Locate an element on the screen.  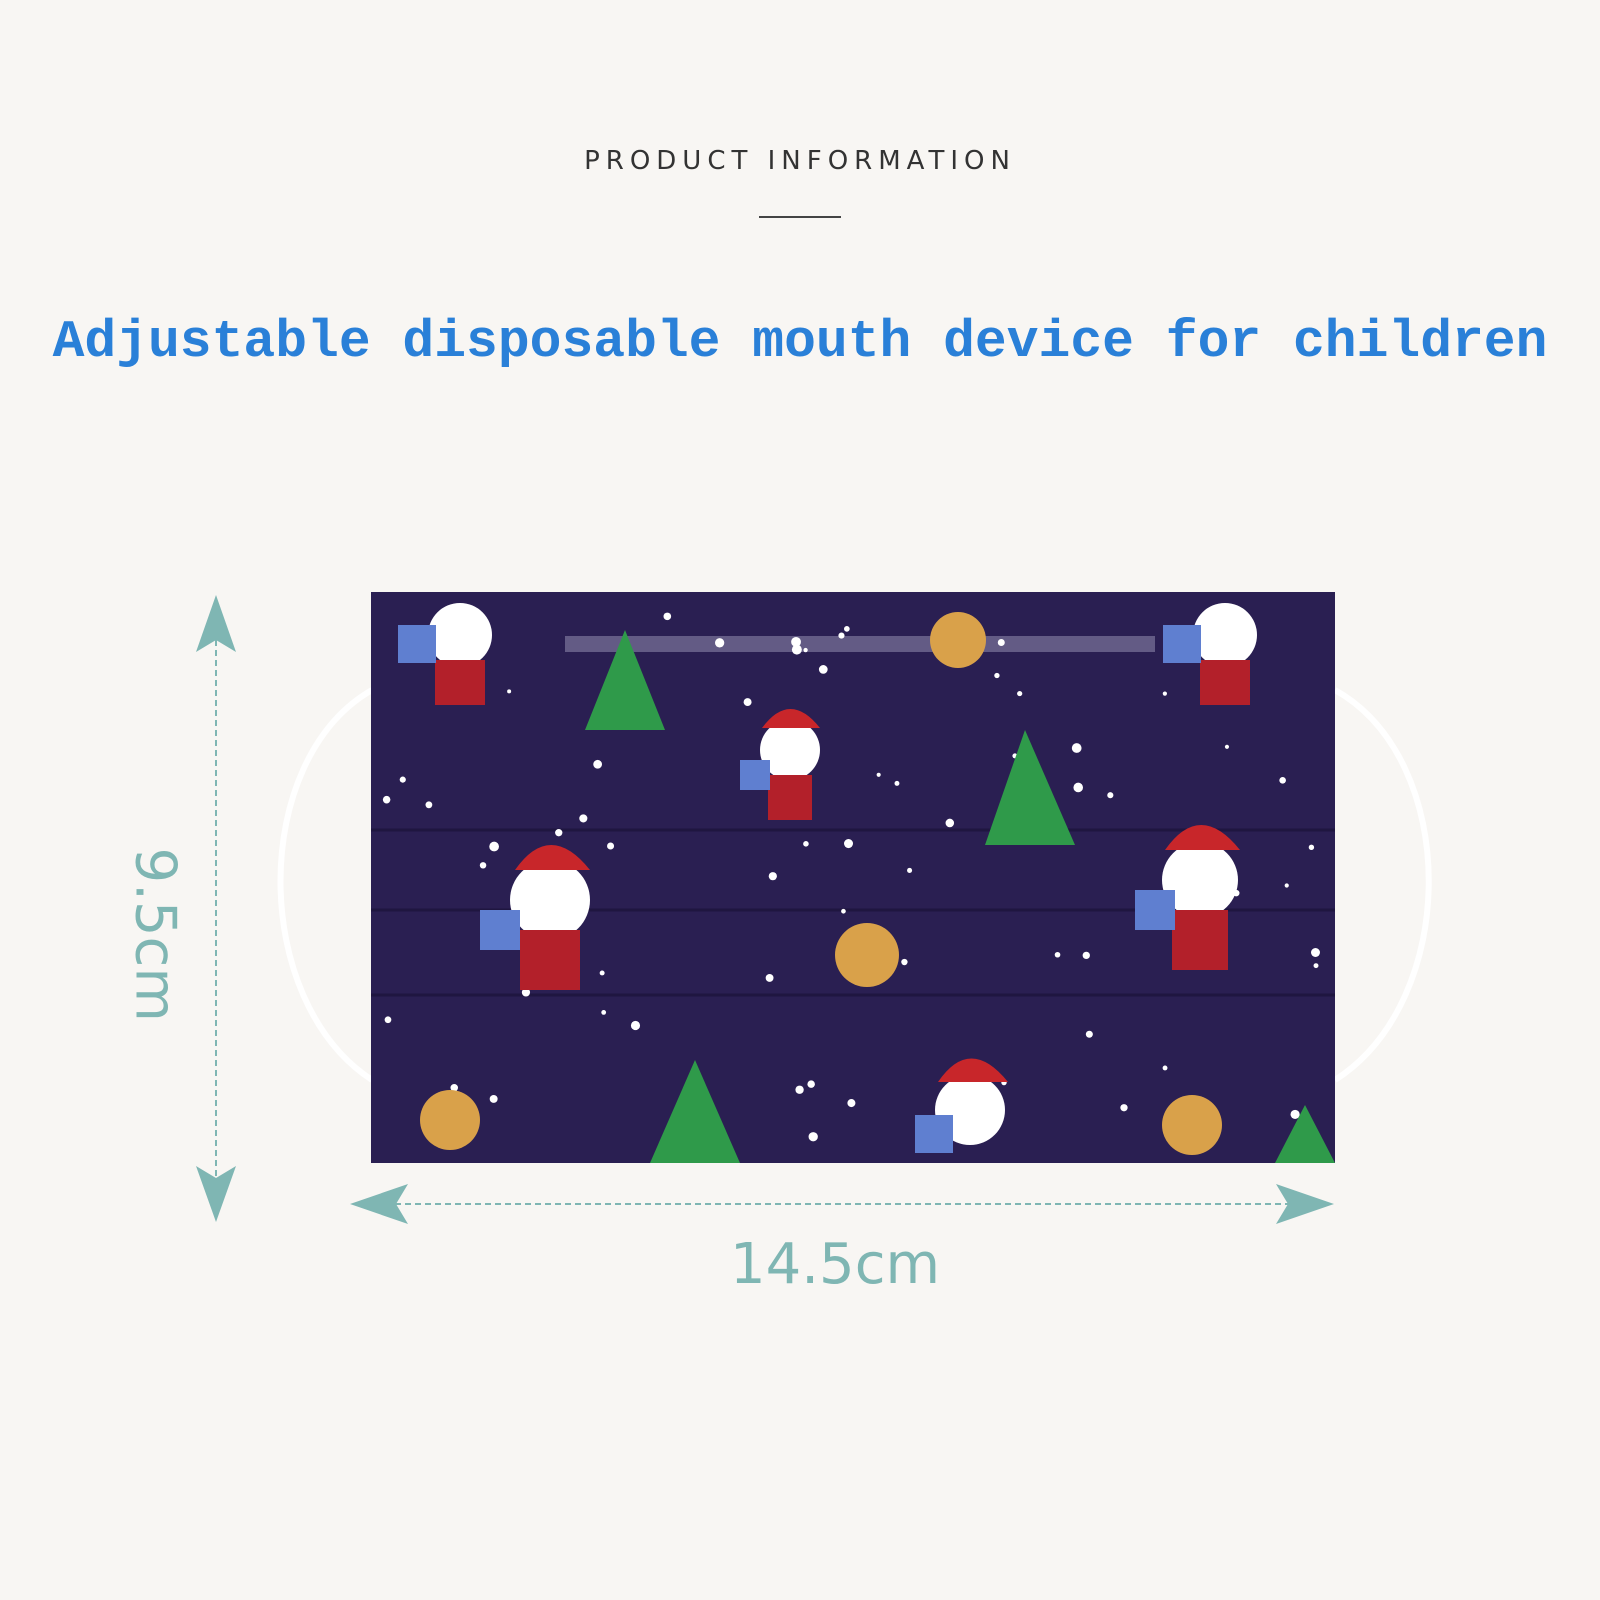
width-label: 14.5cm is located at coordinates (835, 1264).